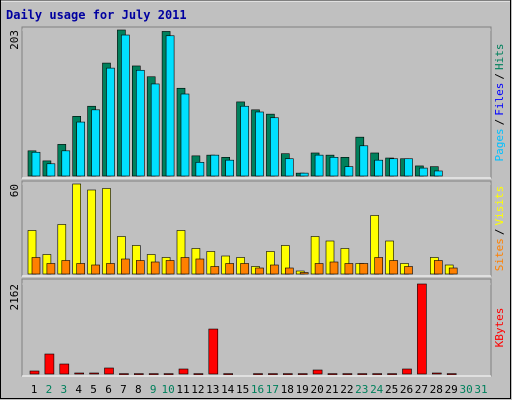  What do you see at coordinates (436, 389) in the screenshot?
I see `x-tick-label: 28` at bounding box center [436, 389].